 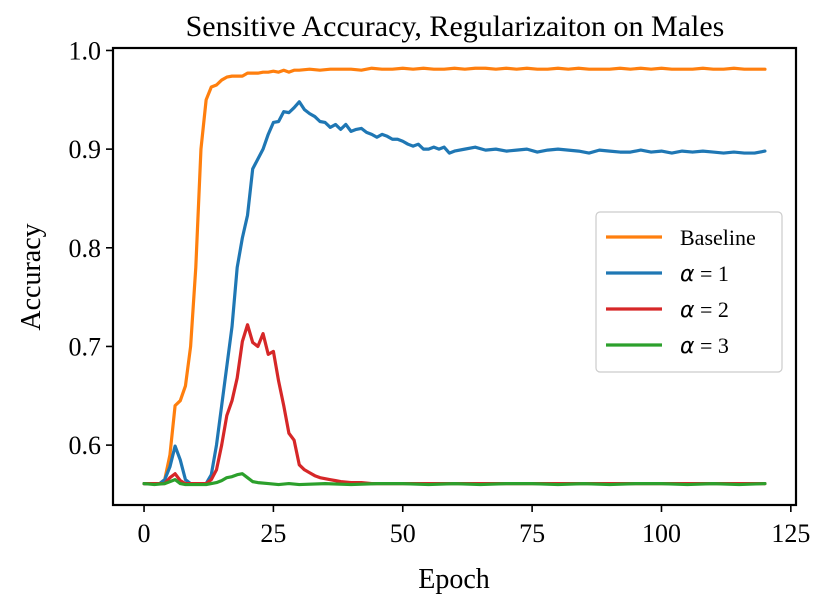 I want to click on legend-label-2: α = 2, so click(x=704, y=310).